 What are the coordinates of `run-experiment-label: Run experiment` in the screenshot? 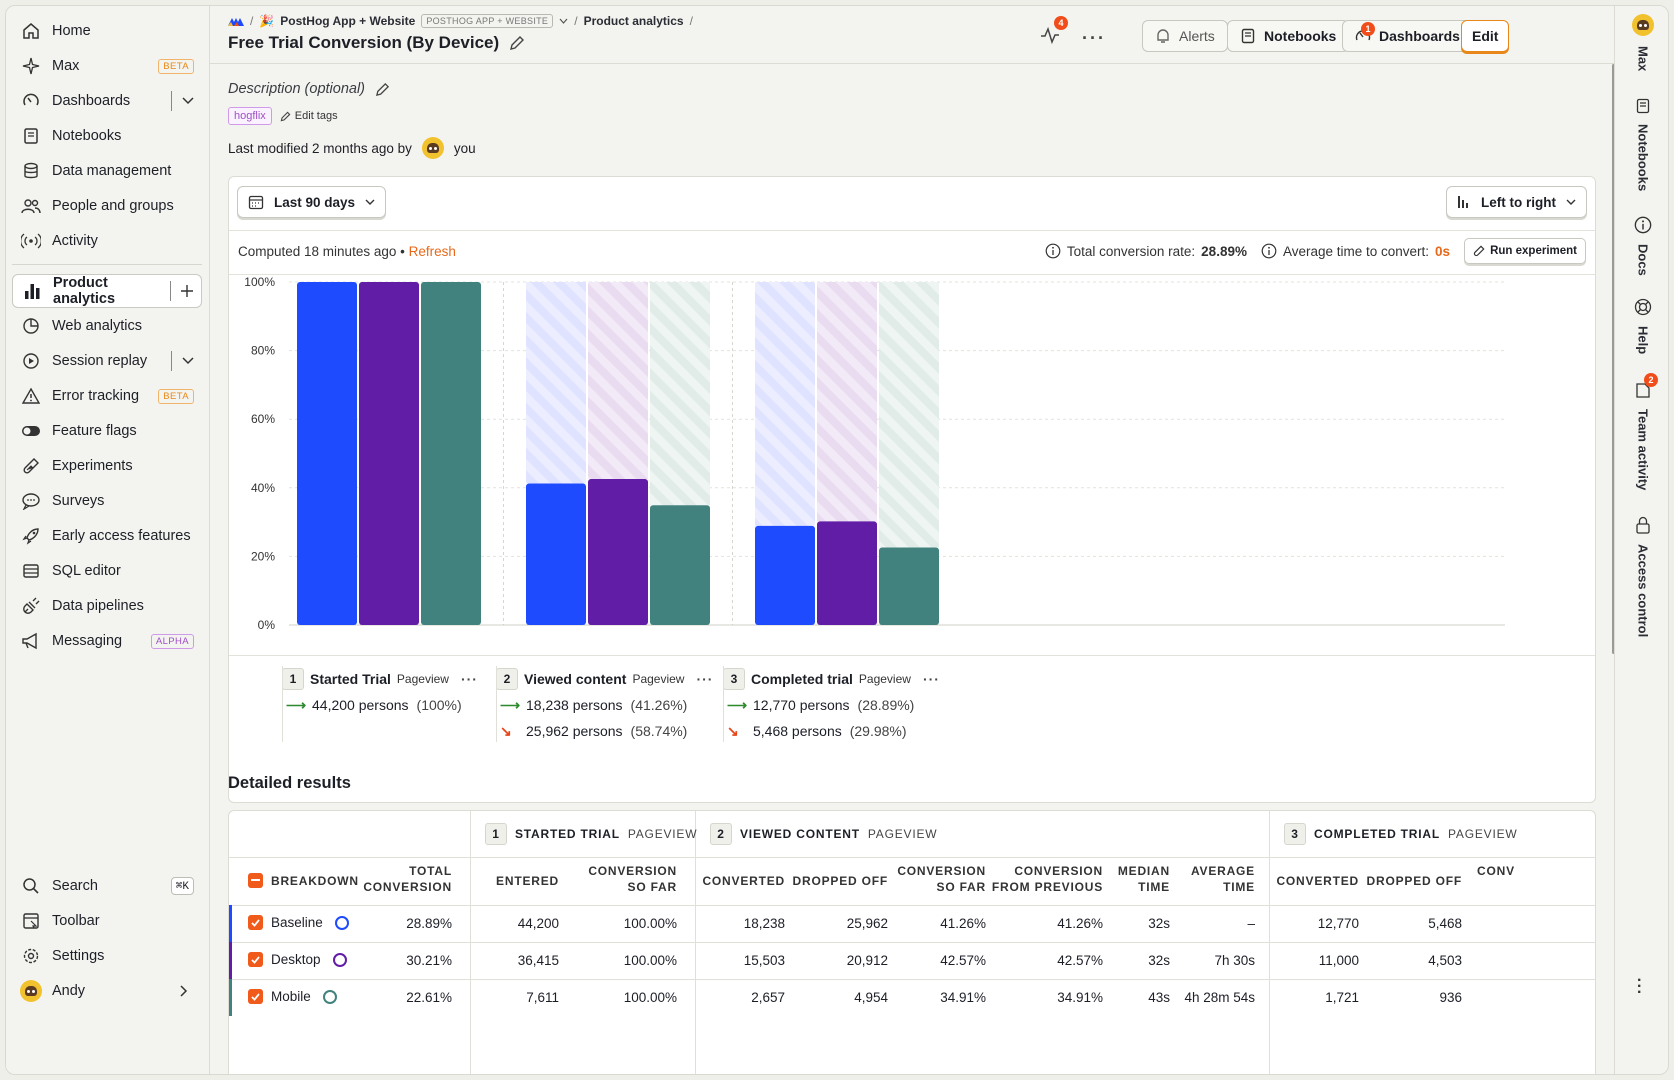 It's located at (1533, 251).